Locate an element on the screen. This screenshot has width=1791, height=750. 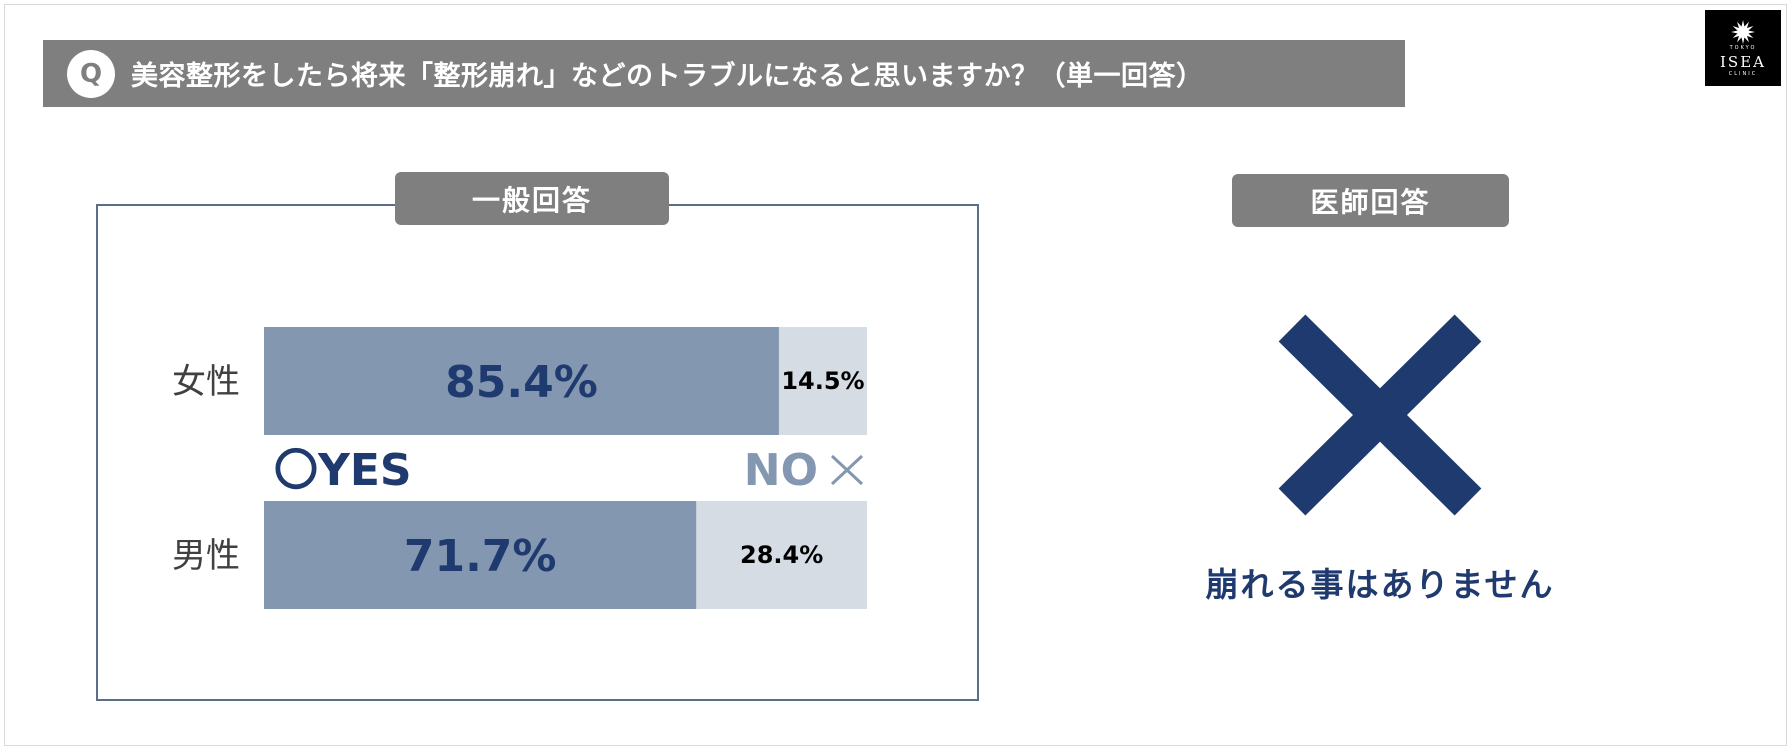
tab-general-answer: 一般回答 is located at coordinates (532, 198).